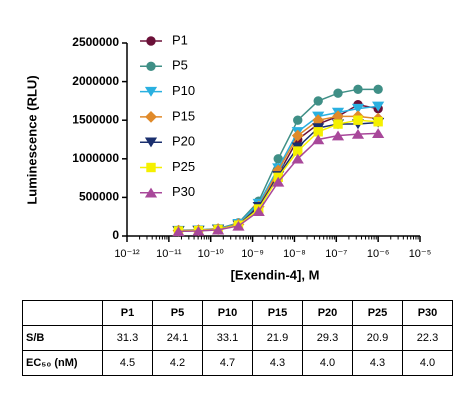  I want to click on legend-label: P20, so click(183, 141).